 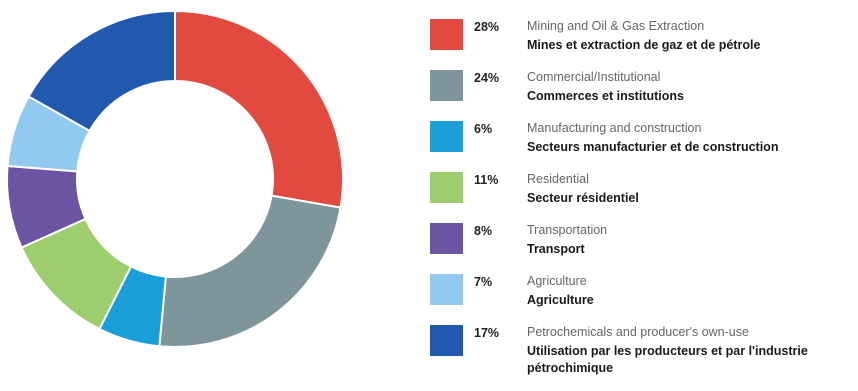 What do you see at coordinates (483, 282) in the screenshot?
I see `legend-percent: 7%` at bounding box center [483, 282].